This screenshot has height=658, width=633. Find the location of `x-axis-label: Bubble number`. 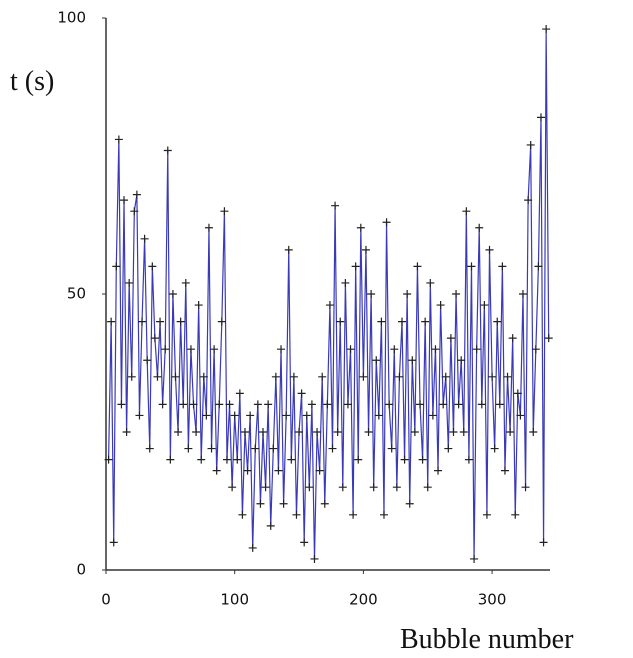

x-axis-label: Bubble number is located at coordinates (487, 639).